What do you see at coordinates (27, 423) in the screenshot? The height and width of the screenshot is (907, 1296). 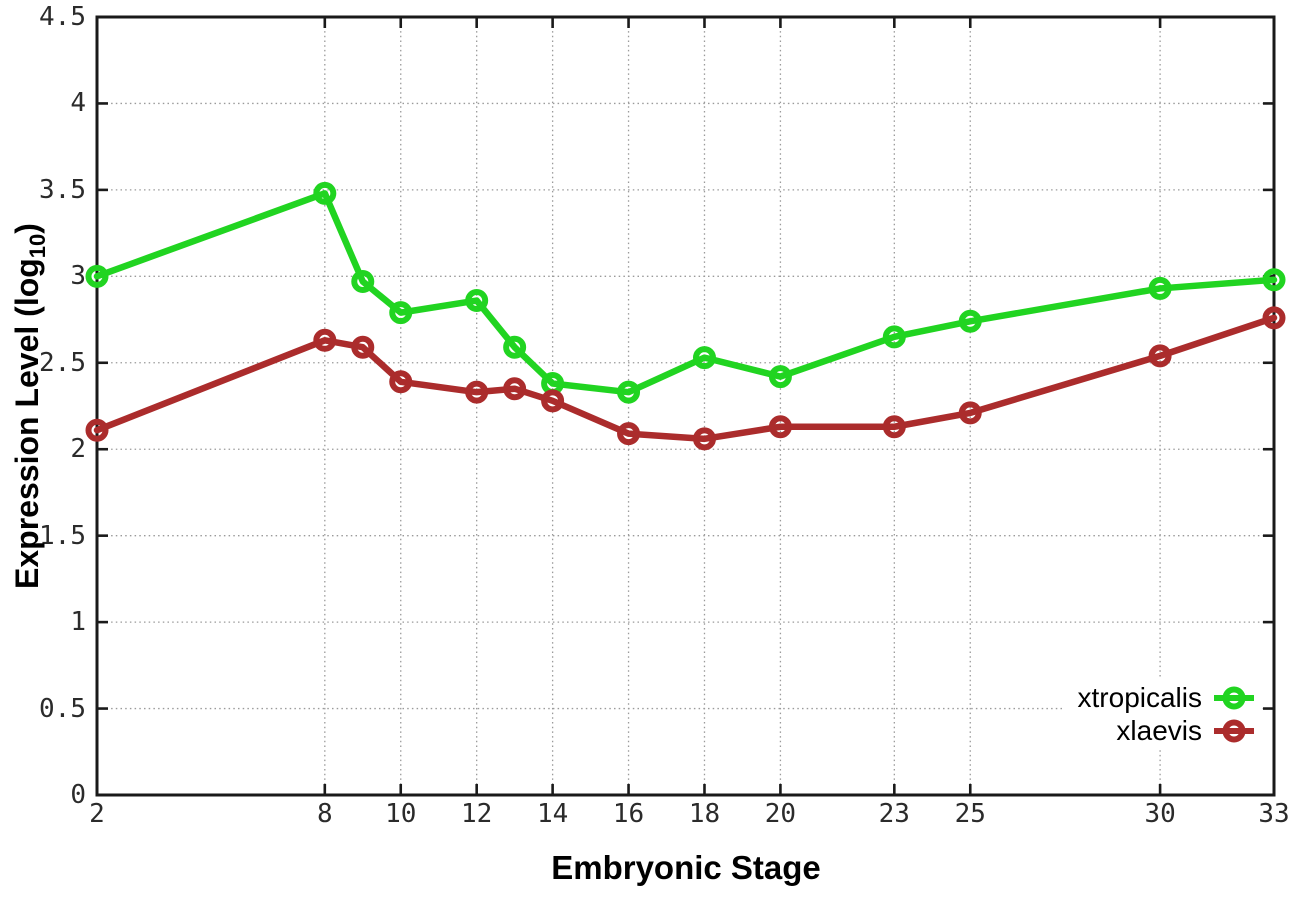 I see `y-axis-title-text: Expression Level (log` at bounding box center [27, 423].